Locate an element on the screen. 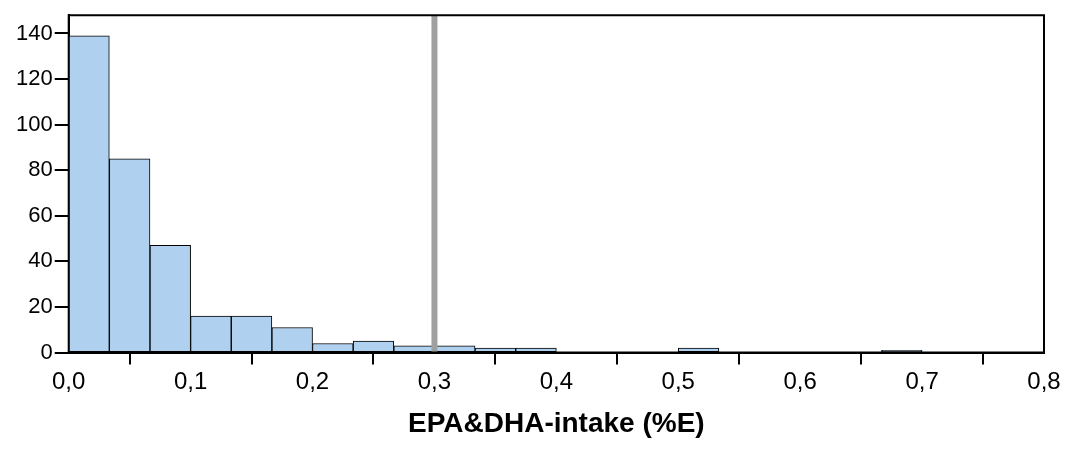 This screenshot has width=1072, height=455. x-tick-label: 0,5 is located at coordinates (678, 380).